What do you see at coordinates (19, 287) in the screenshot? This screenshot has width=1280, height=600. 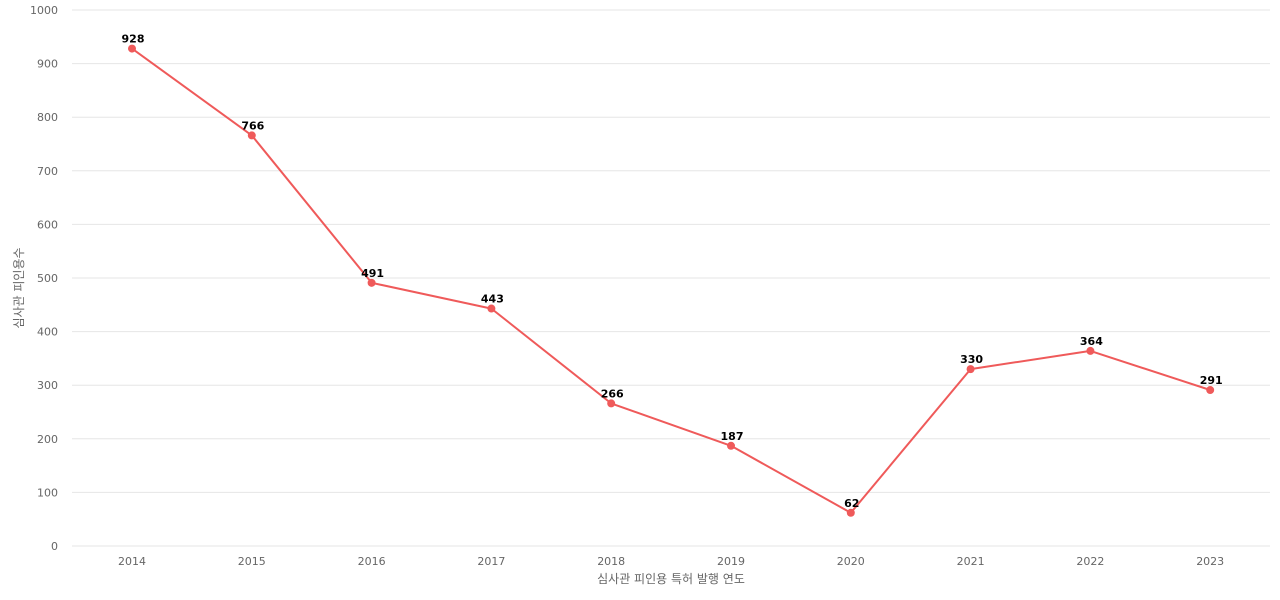 I see `y-axis-title: 심사관 피인용수` at bounding box center [19, 287].